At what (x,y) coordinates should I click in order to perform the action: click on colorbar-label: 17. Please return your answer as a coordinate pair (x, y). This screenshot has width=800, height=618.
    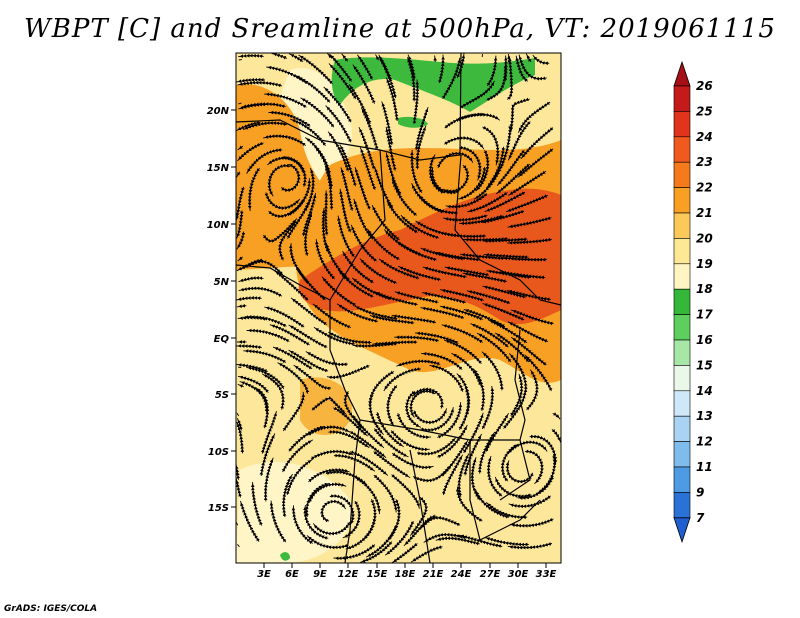
    Looking at the image, I should click on (704, 315).